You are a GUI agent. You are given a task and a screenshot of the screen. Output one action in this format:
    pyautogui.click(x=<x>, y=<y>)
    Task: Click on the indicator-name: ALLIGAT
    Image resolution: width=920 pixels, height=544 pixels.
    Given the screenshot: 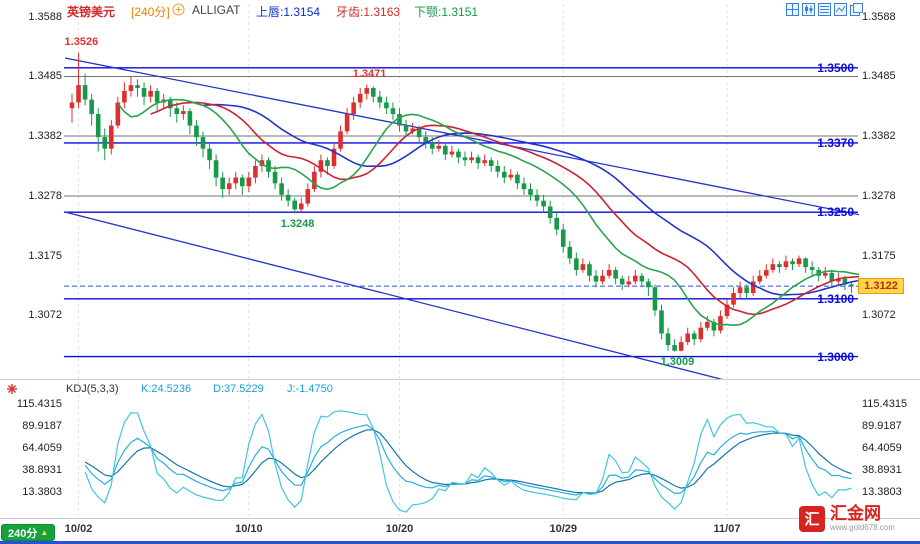 What is the action you would take?
    pyautogui.click(x=216, y=10)
    